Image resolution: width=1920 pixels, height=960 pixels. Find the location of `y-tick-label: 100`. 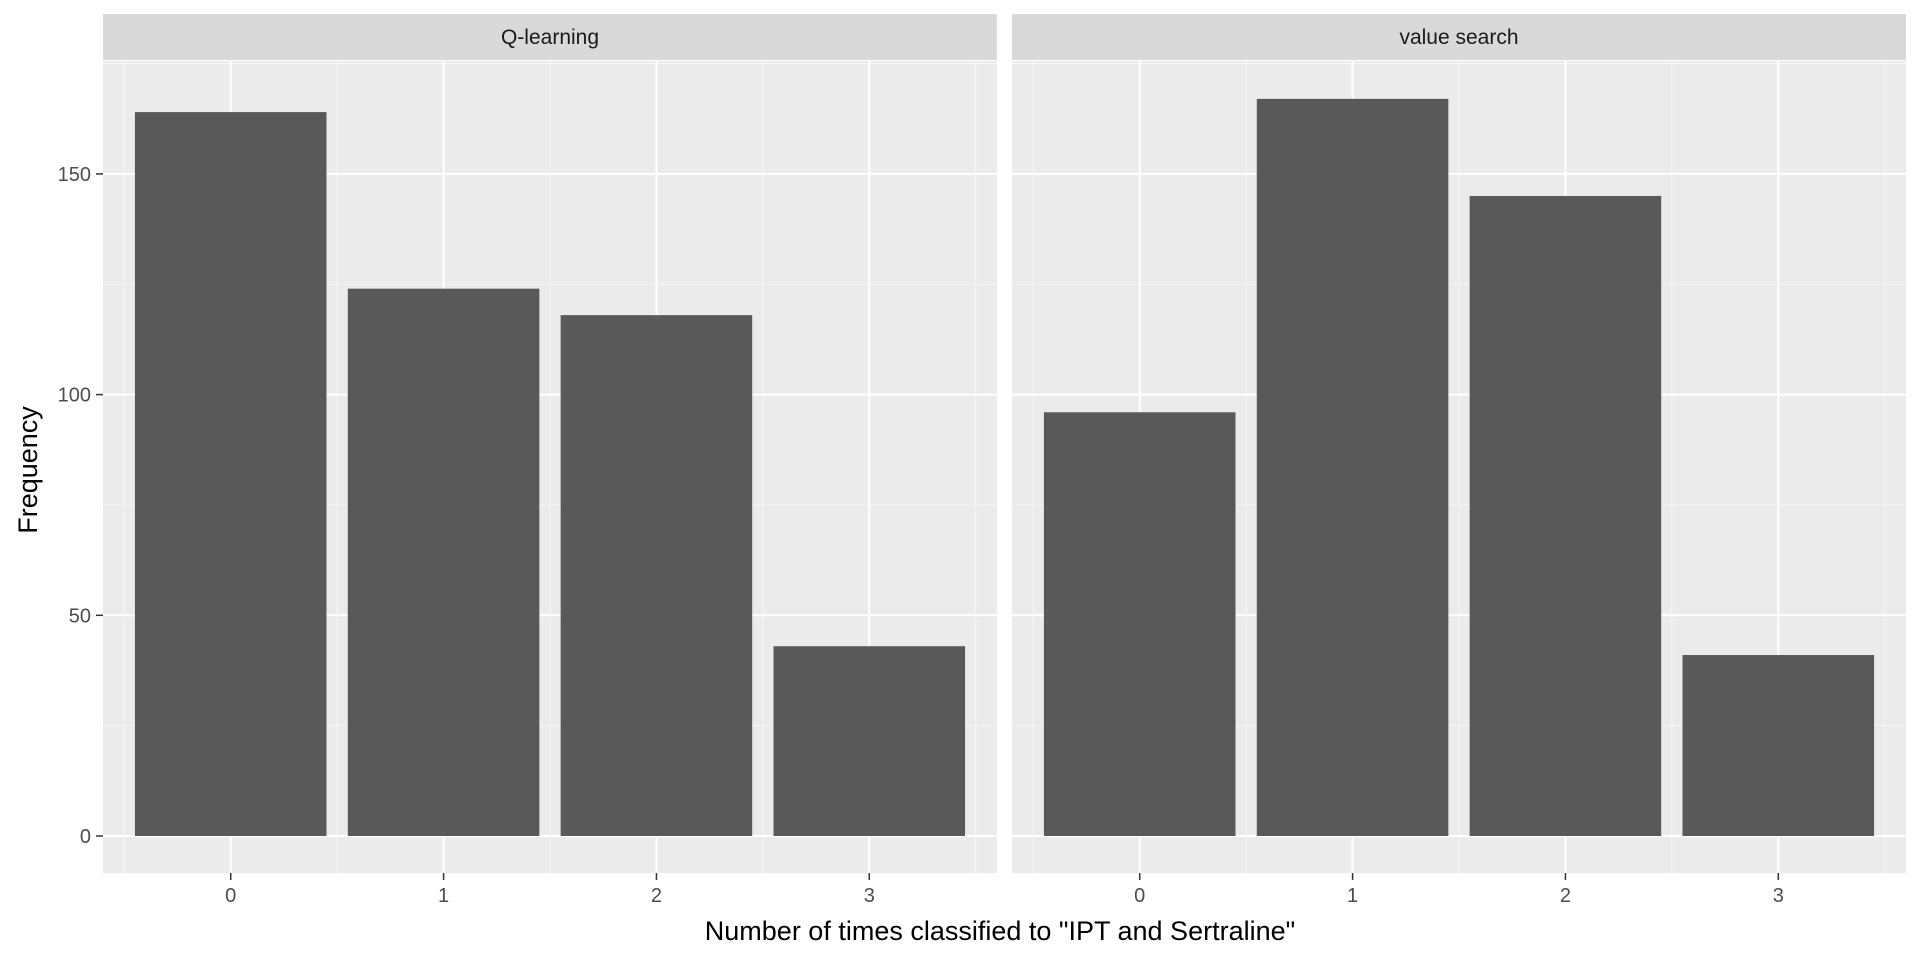

y-tick-label: 100 is located at coordinates (74, 396).